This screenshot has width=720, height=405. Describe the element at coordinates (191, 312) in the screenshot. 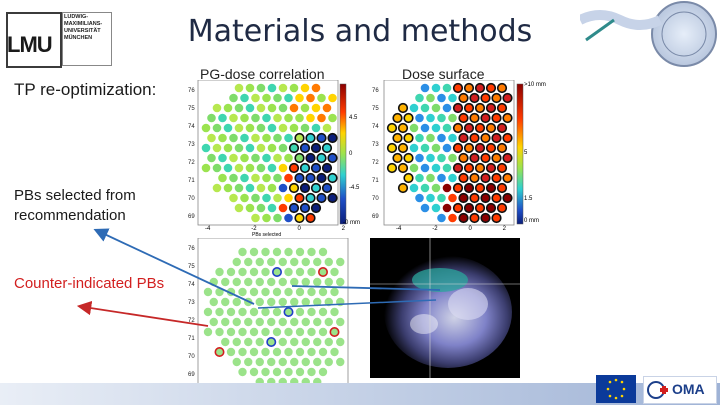

I see `sel-y-ticks: 76 75 74 73 72 71 70 69` at that location.